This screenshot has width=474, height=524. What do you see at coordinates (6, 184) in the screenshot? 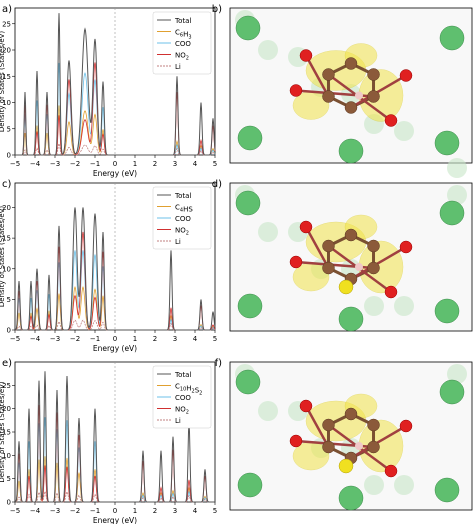
I see `panel-letter: c)` at bounding box center [6, 184].